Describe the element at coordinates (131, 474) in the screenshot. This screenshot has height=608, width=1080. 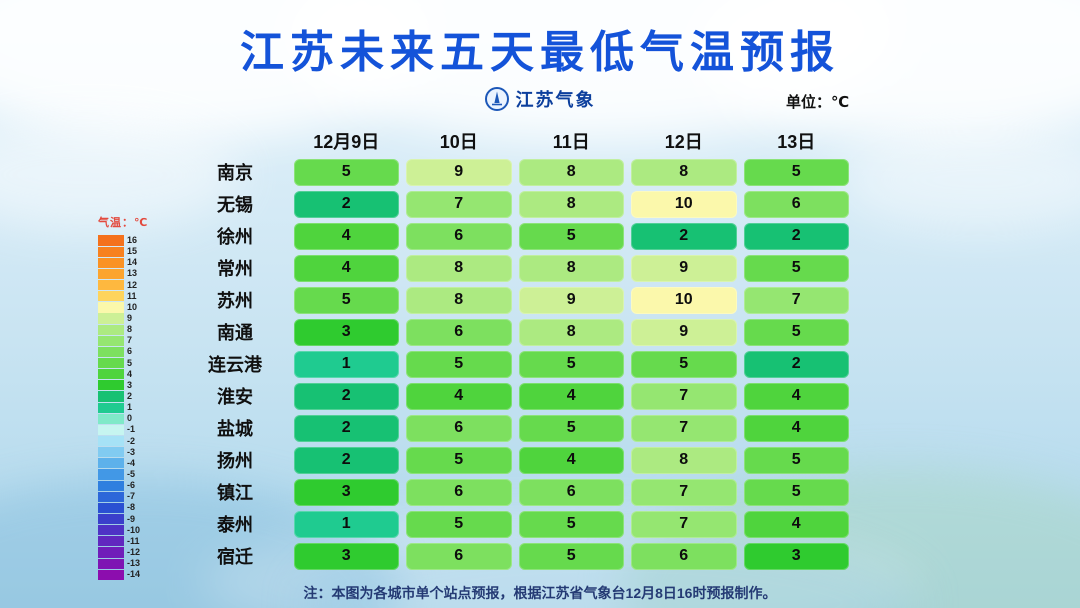
I see `legend-value: -5` at that location.